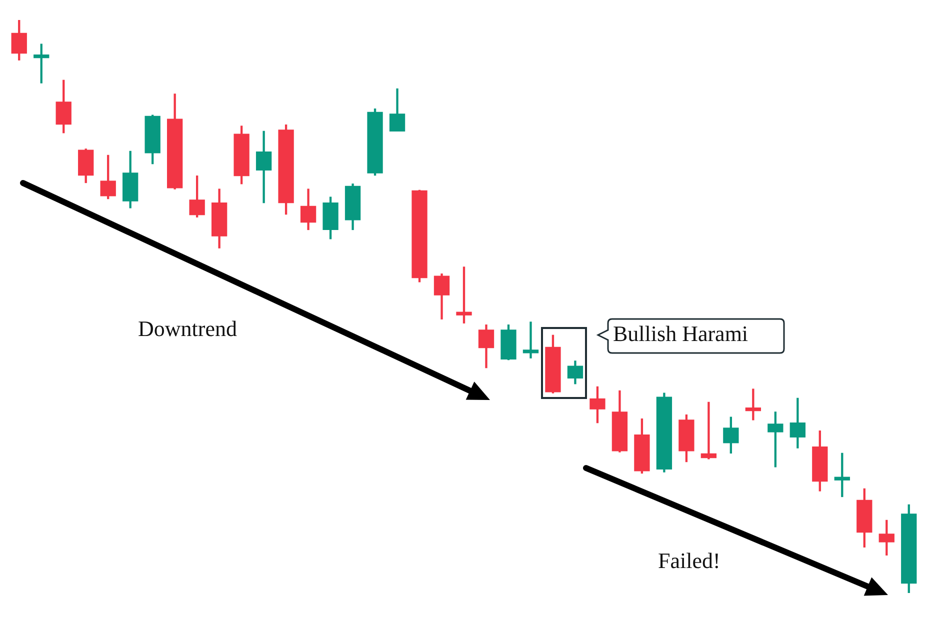  Describe the element at coordinates (680, 334) in the screenshot. I see `annotation: Bullish Harami` at that location.